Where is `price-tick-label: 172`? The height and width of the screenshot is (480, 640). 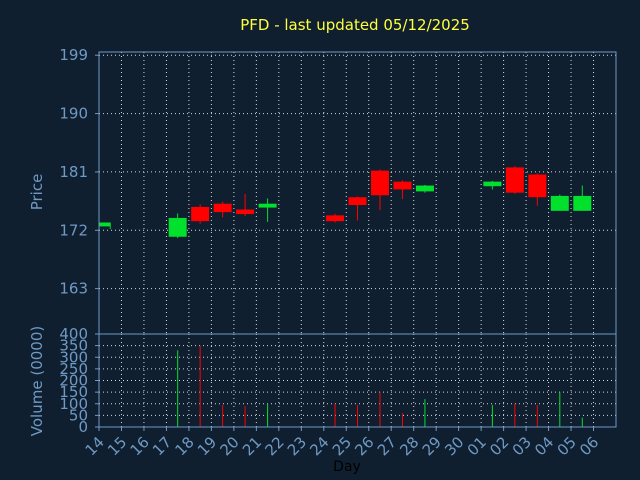
price-tick-label: 172 is located at coordinates (73, 230).